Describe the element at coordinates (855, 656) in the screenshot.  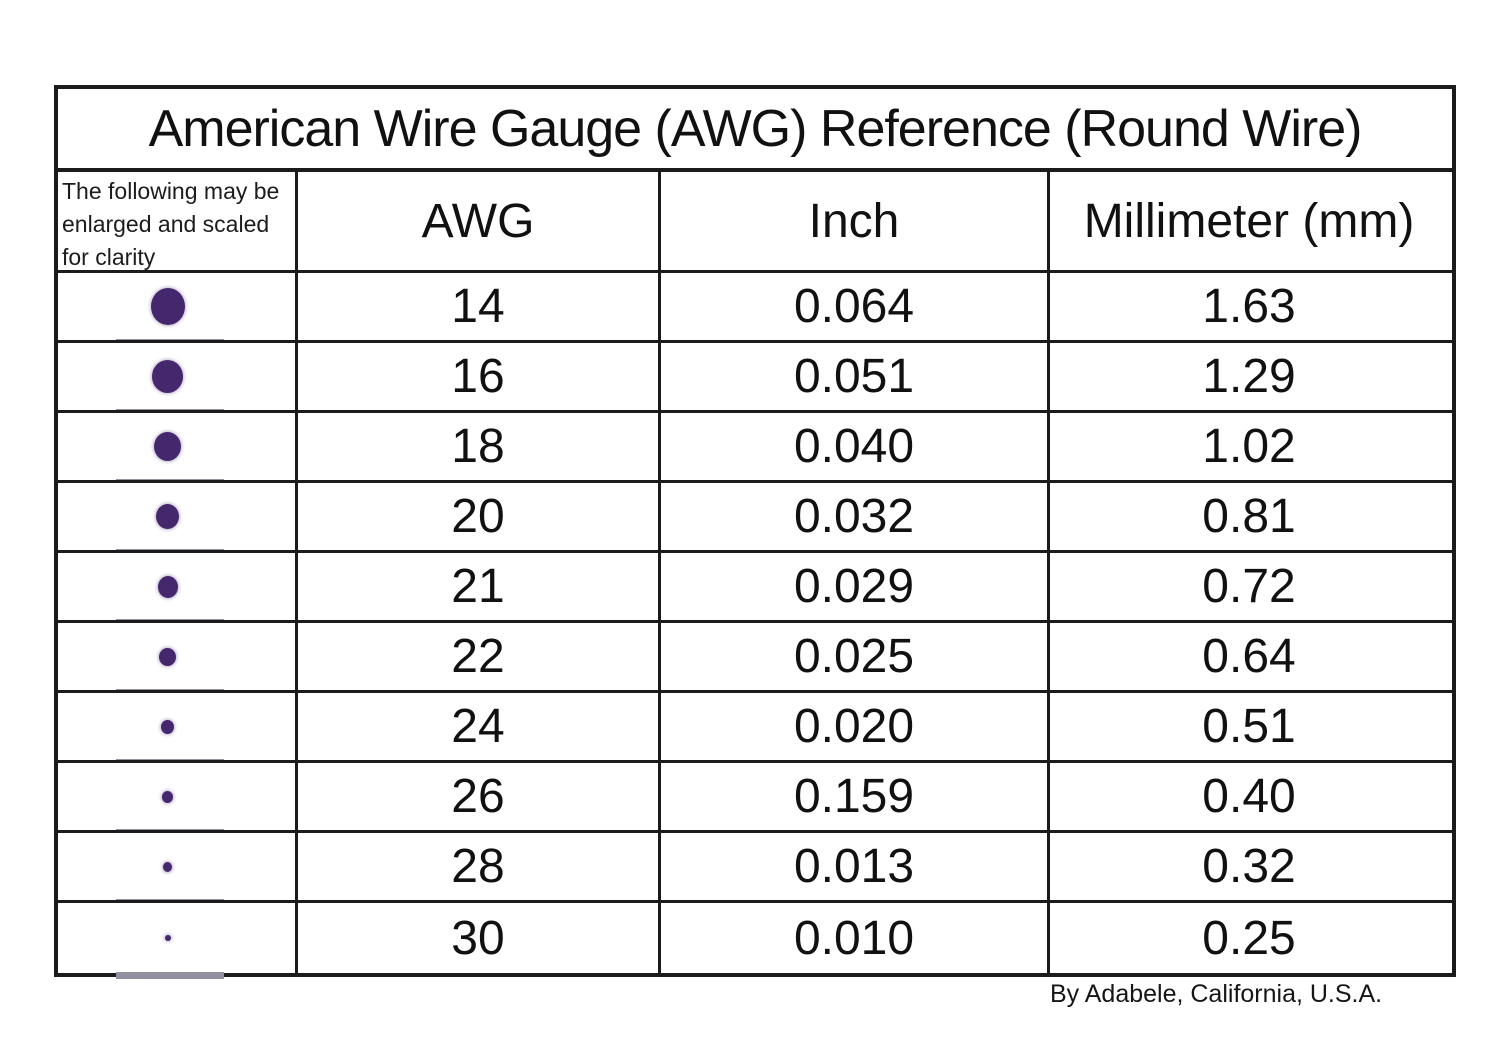
I see `inch-value: 0.025` at that location.